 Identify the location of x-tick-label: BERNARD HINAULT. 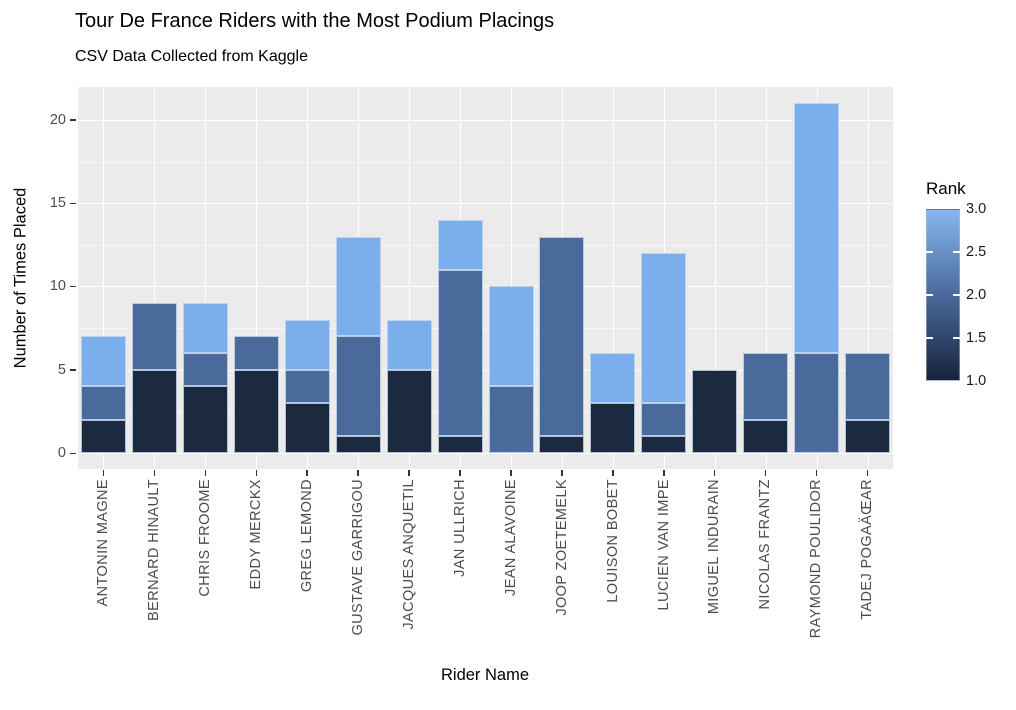
(154, 574).